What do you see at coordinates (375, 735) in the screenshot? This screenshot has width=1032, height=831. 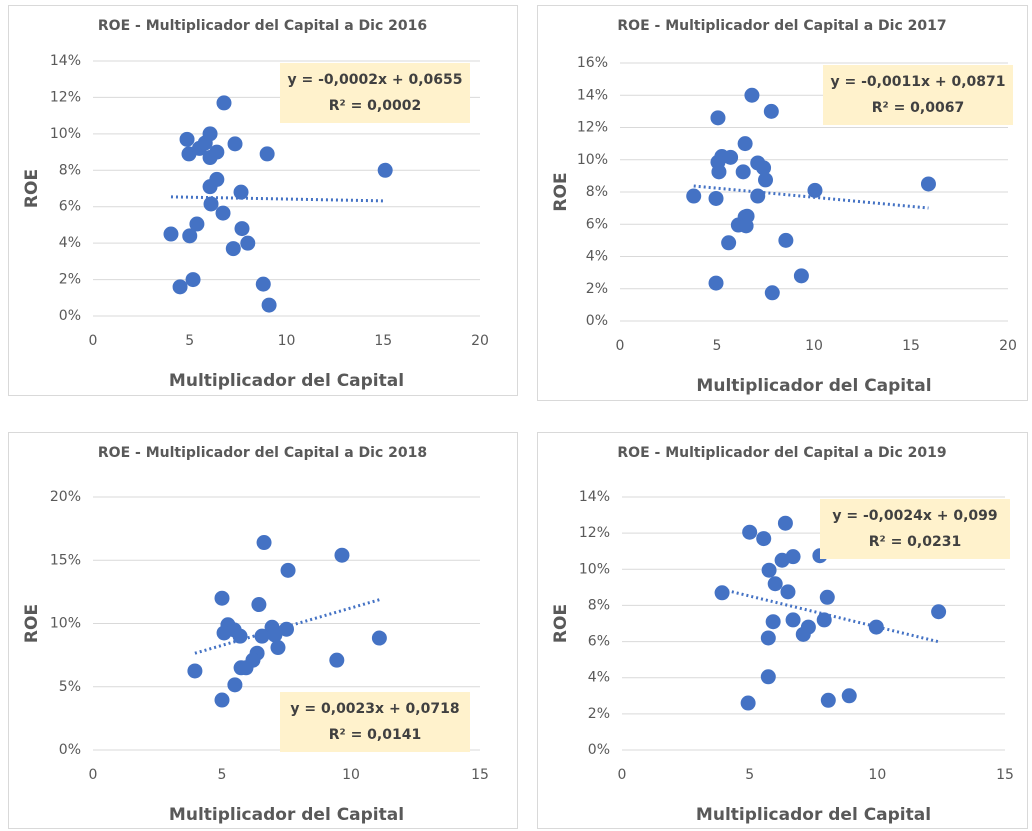 I see `annotation-text: R² = 0,0141` at bounding box center [375, 735].